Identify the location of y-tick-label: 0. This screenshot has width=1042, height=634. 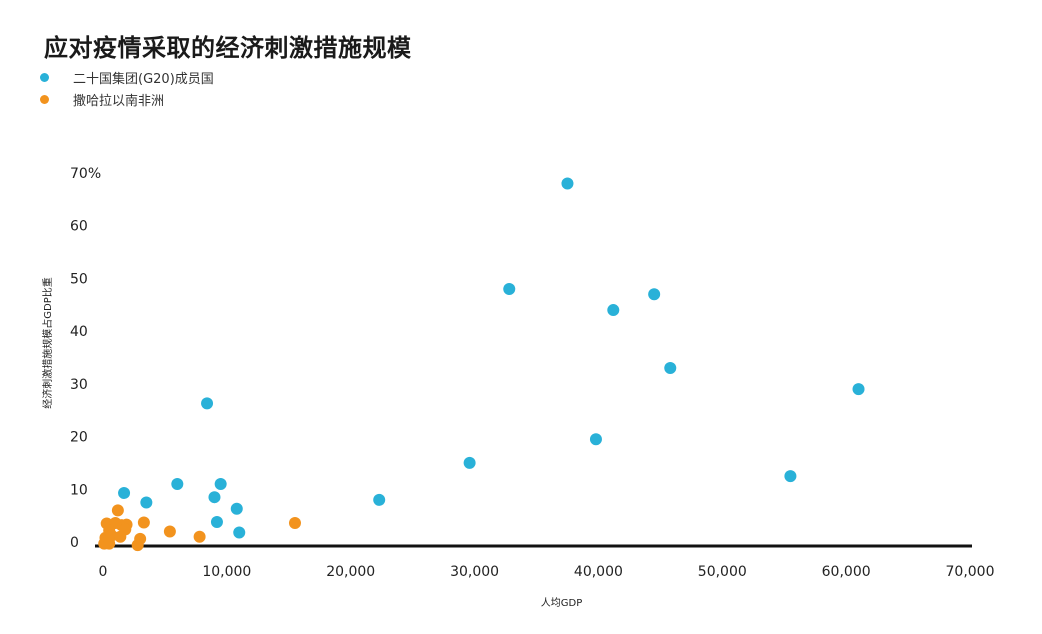
(74, 543).